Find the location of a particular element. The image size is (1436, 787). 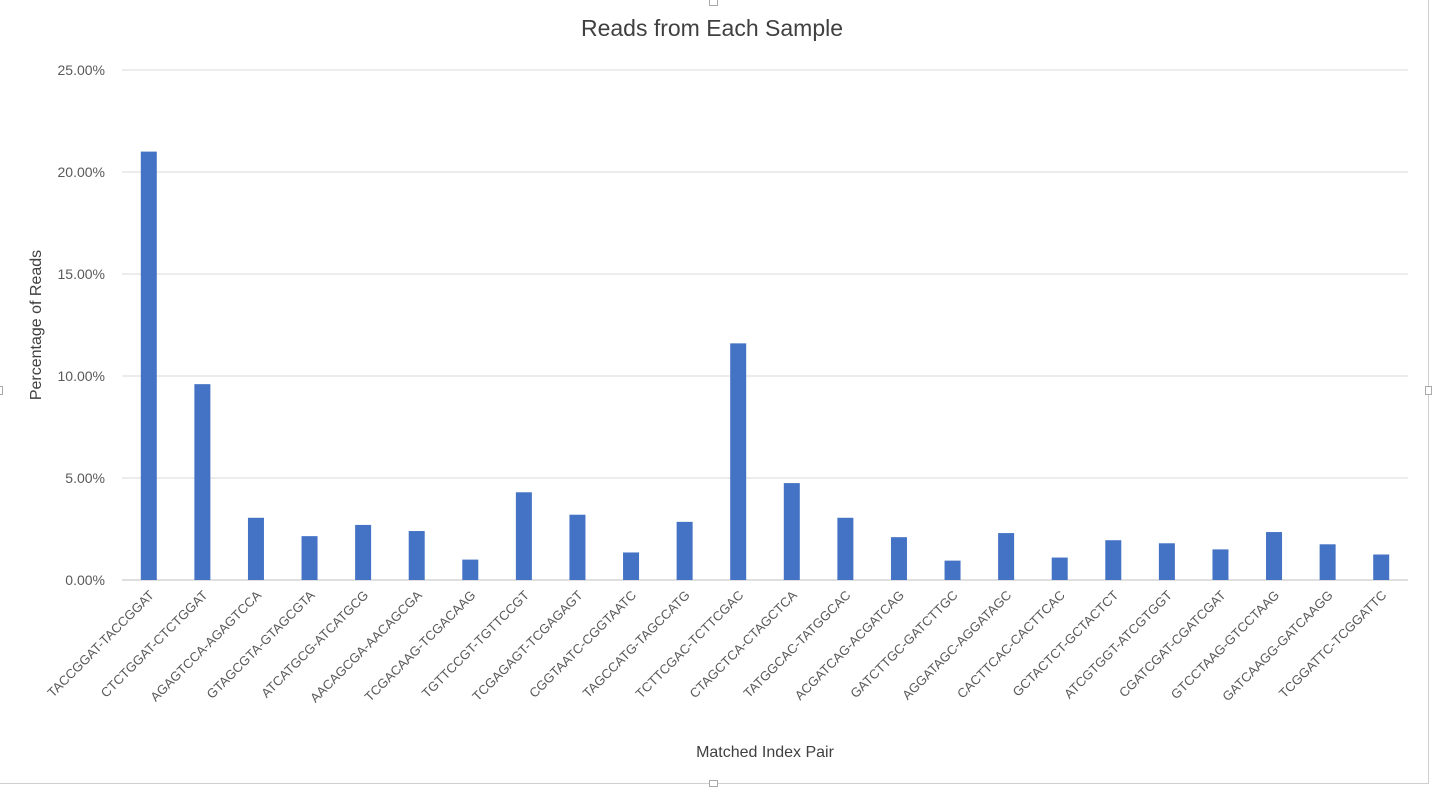

y-tick-label: 15.00% is located at coordinates (81, 274).